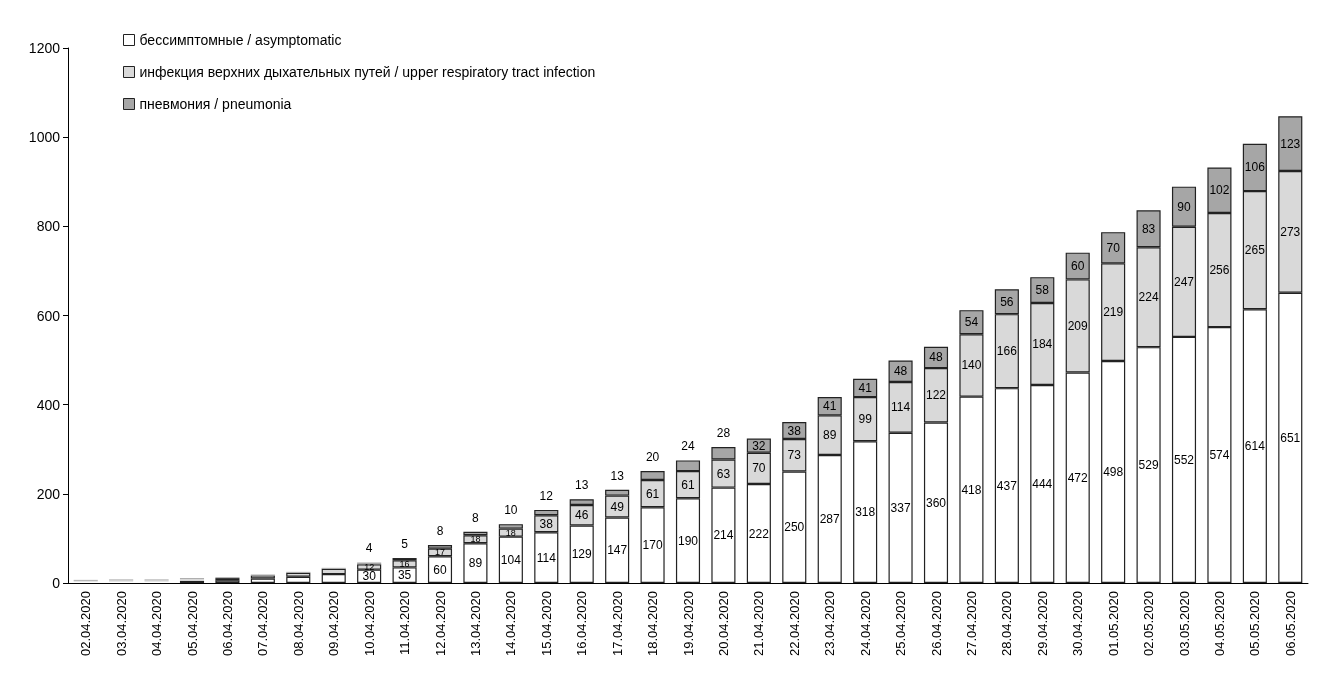 The width and height of the screenshot is (1340, 688). I want to click on x-tick-label: 21.04.2020, so click(759, 624).